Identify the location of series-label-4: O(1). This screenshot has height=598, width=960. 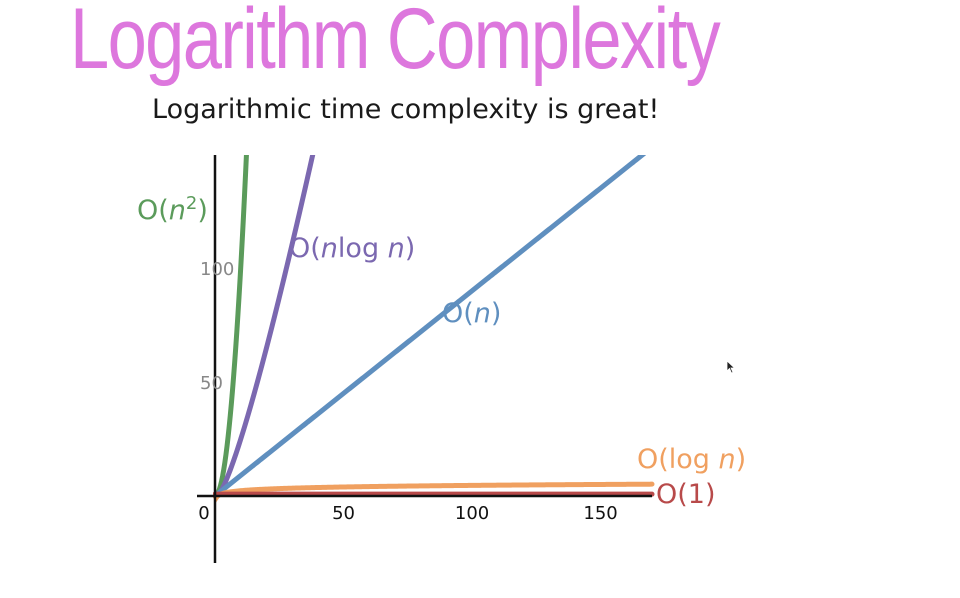
(686, 494).